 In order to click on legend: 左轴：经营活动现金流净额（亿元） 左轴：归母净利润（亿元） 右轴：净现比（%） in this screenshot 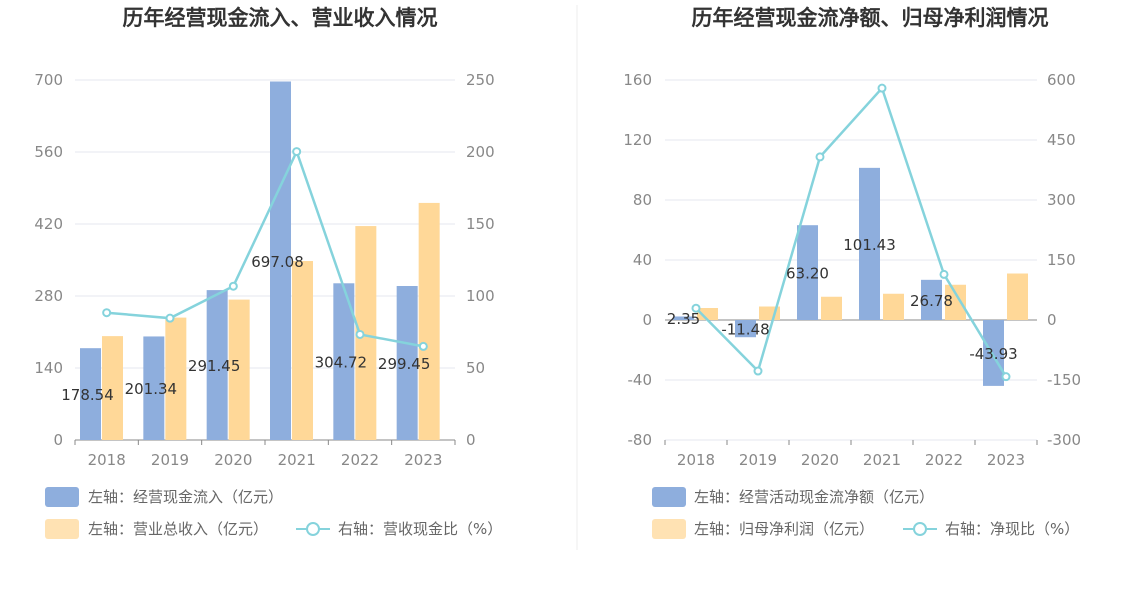, I will do `click(865, 513)`.